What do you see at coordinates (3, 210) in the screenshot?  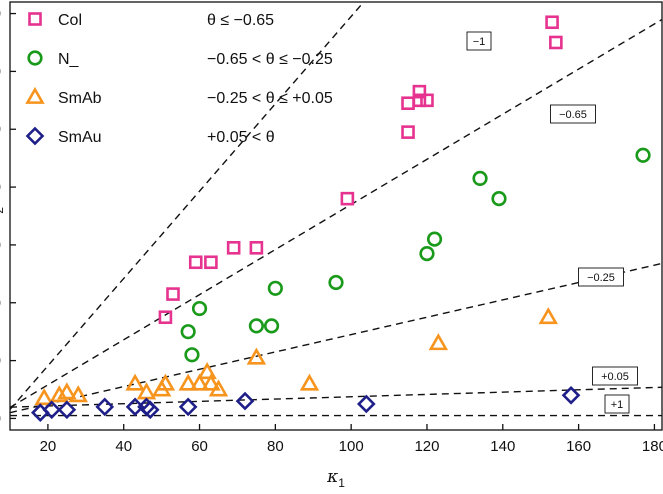 I see `y-axis-label-subscript: 2` at bounding box center [3, 210].